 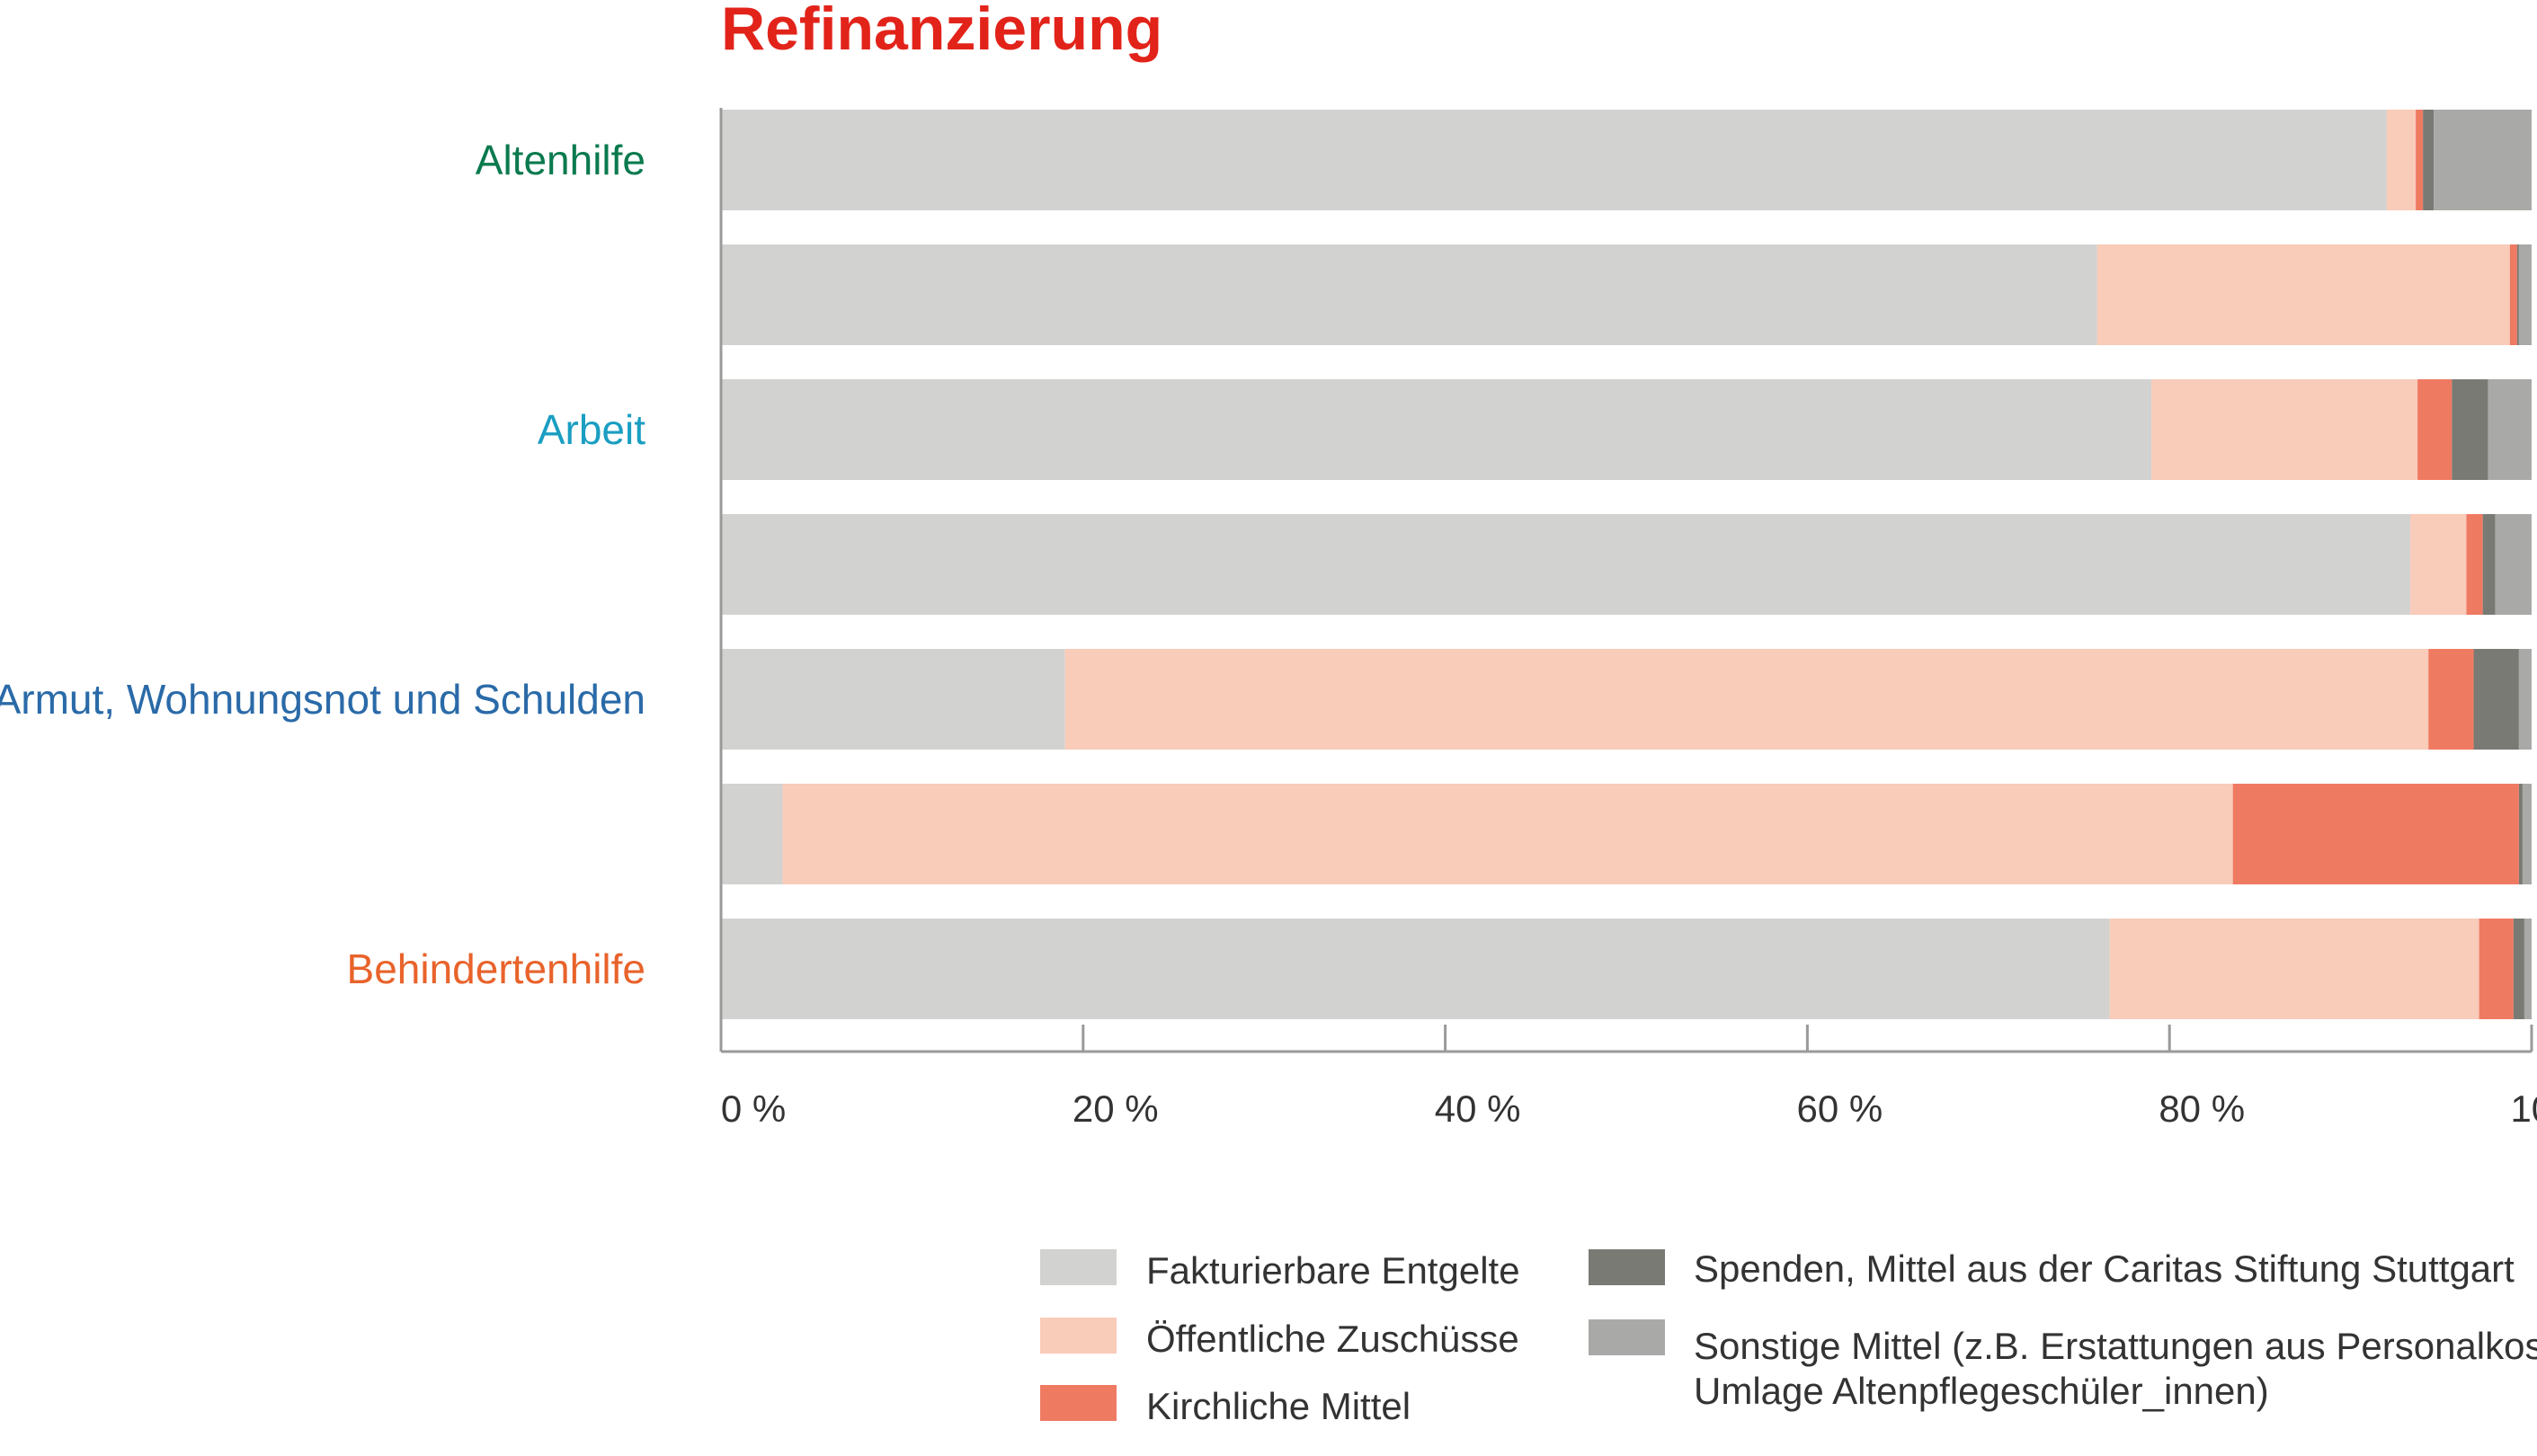 I want to click on category-label: Altenhilfe, so click(x=560, y=160).